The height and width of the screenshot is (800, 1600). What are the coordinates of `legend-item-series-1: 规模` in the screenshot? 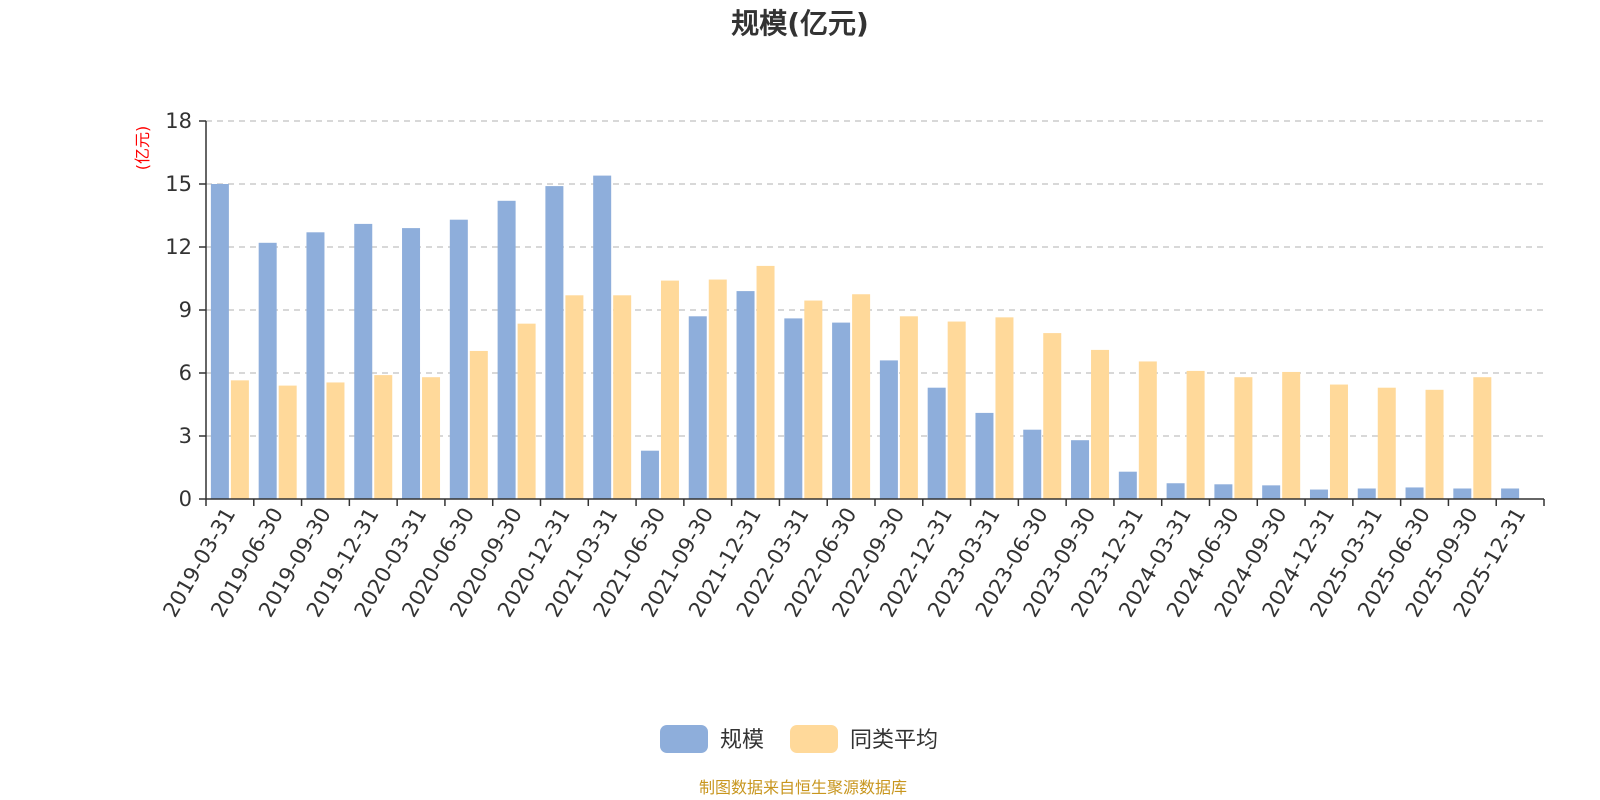 It's located at (712, 739).